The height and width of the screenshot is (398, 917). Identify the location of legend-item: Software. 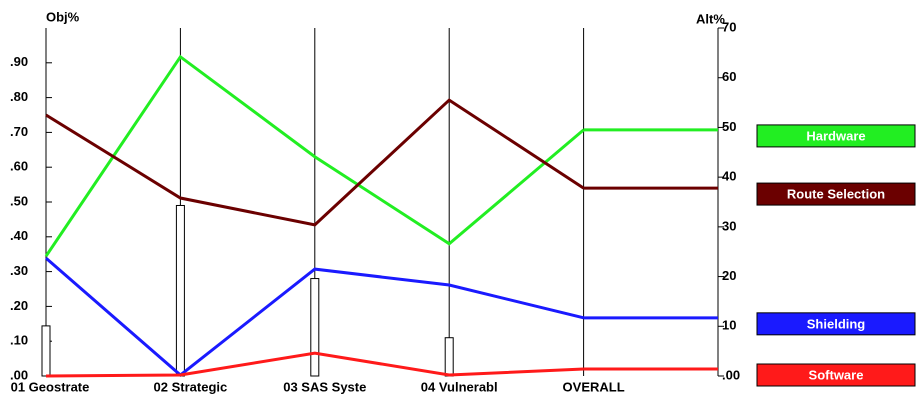
(836, 375).